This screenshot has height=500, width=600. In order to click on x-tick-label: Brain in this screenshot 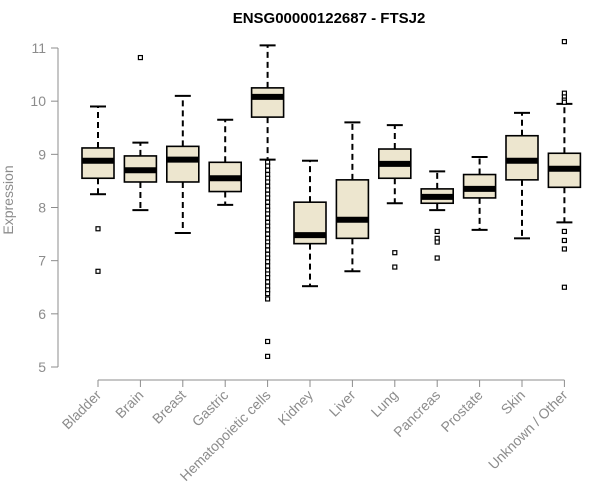, I will do `click(129, 404)`.